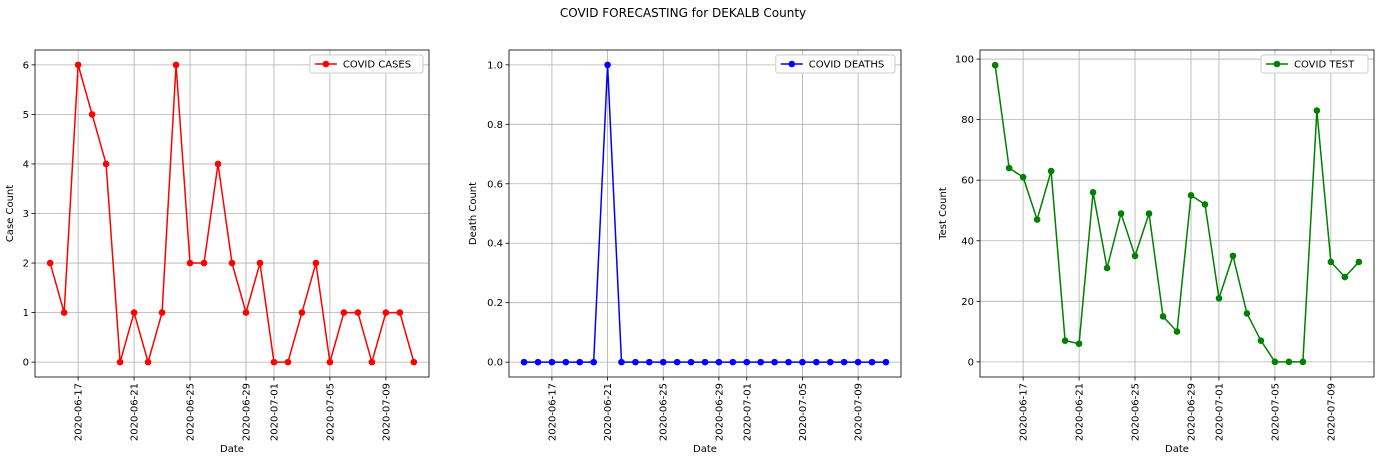 This screenshot has width=1380, height=462. What do you see at coordinates (1324, 65) in the screenshot?
I see `legend-label: COVID TEST` at bounding box center [1324, 65].